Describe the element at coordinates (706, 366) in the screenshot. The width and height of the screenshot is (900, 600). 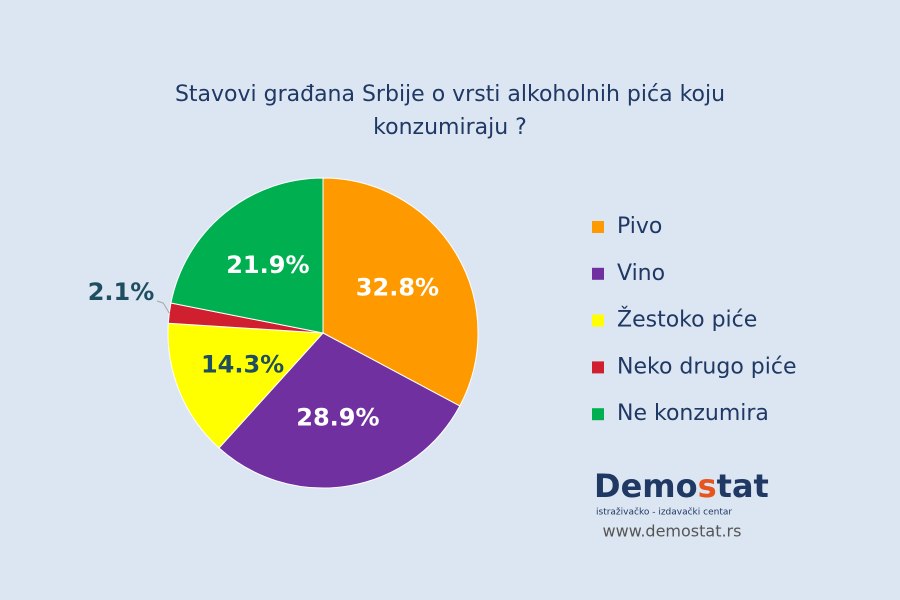
I see `legend-label: Neko drugo piće` at that location.